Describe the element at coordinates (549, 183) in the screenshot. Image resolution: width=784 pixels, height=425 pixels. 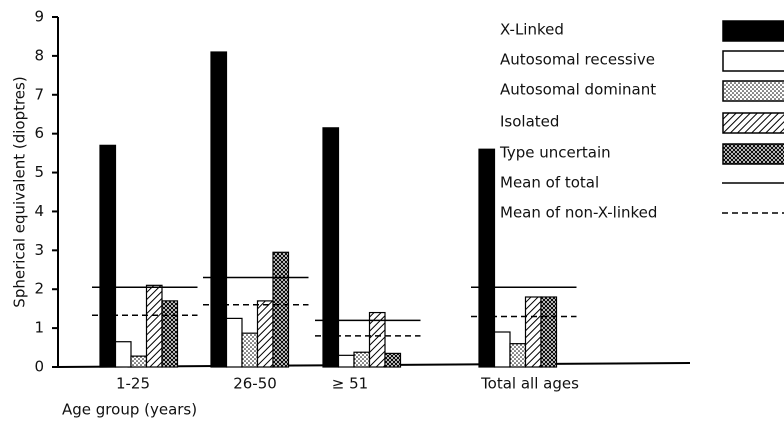
I see `legend-label: Mean of total` at that location.